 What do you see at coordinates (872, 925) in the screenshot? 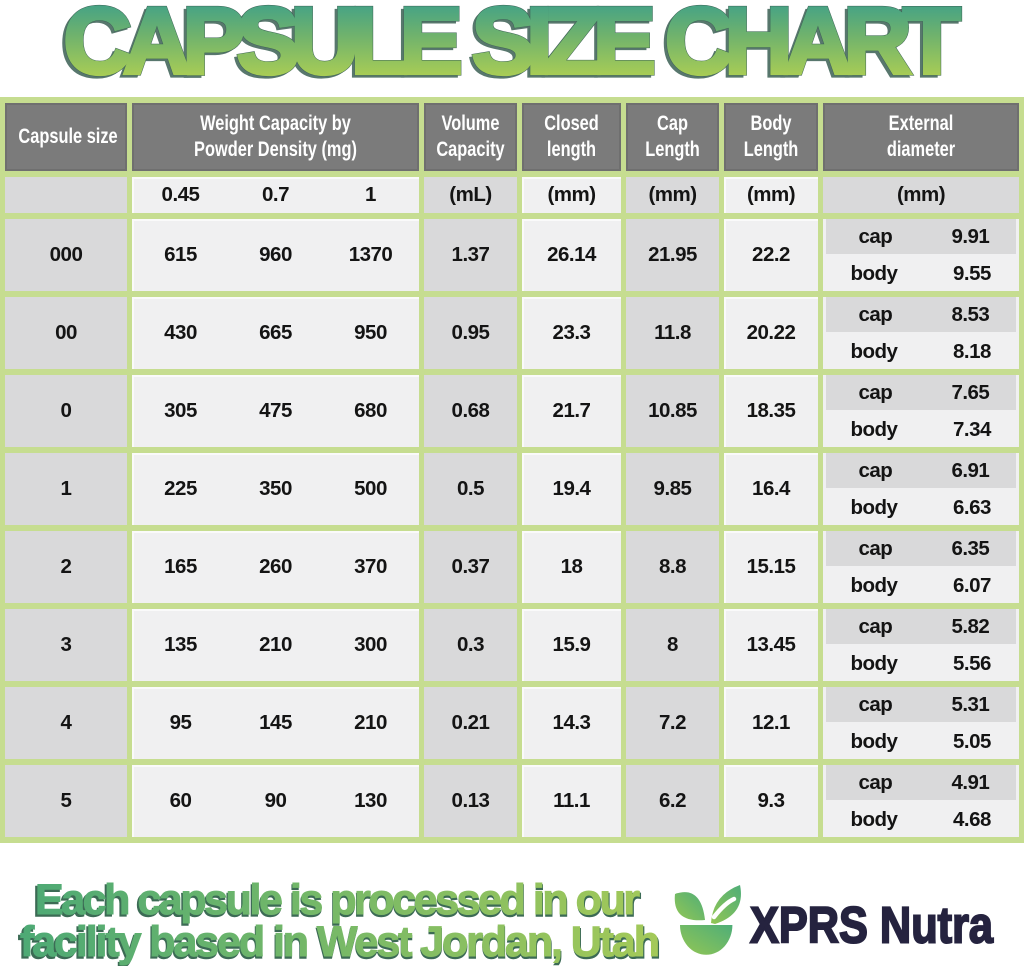
I see `svg-text: XPRS Nutra` at bounding box center [872, 925].